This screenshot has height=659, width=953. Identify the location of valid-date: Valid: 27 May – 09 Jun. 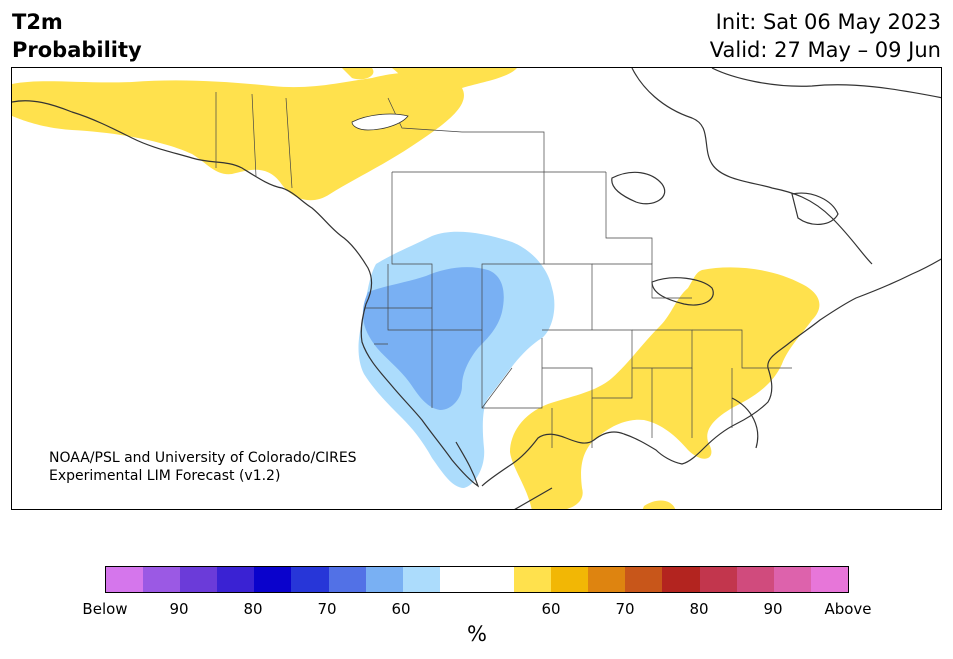
(825, 50).